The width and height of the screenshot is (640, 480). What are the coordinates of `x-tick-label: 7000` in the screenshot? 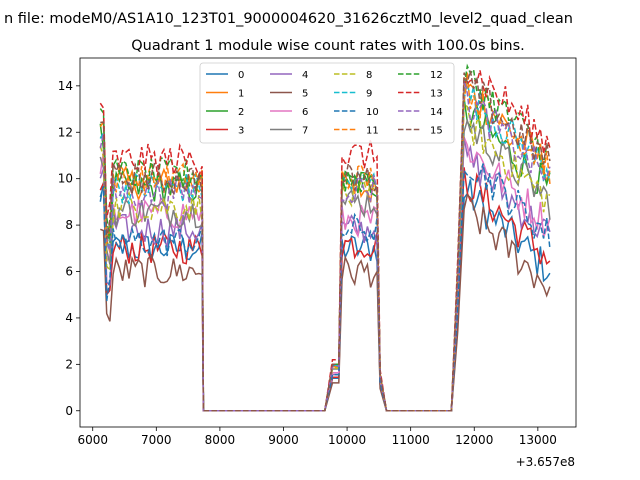 It's located at (156, 440).